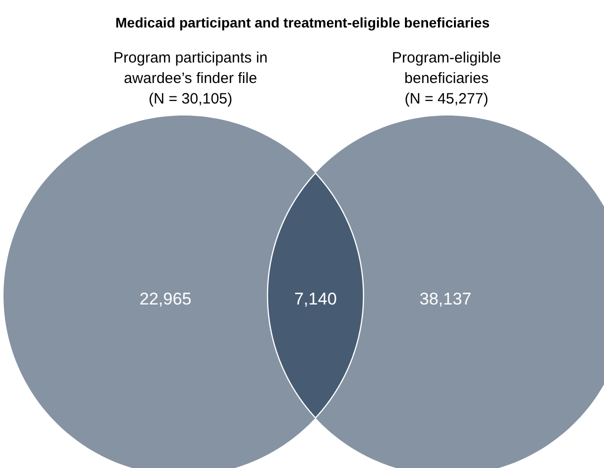 Image resolution: width=604 pixels, height=468 pixels. I want to click on category-label: Program-eligible beneficiaries (N = 45,277), so click(447, 79).